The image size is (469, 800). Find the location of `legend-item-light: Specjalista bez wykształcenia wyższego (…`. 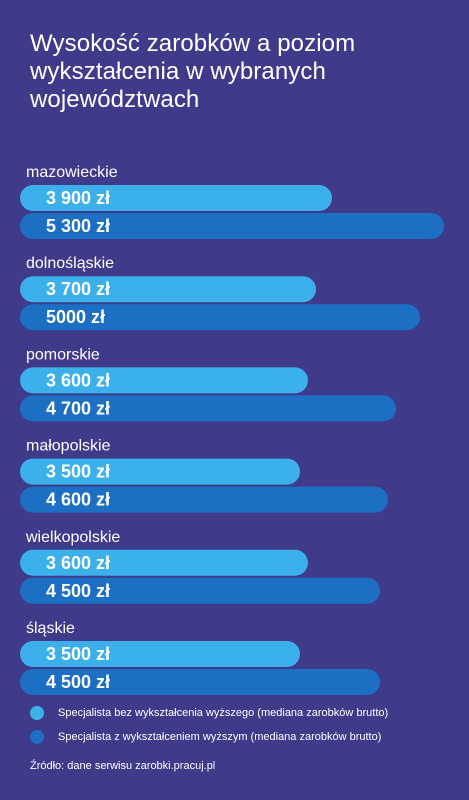

legend-item-light: Specjalista bez wykształcenia wyższego (… is located at coordinates (209, 713).